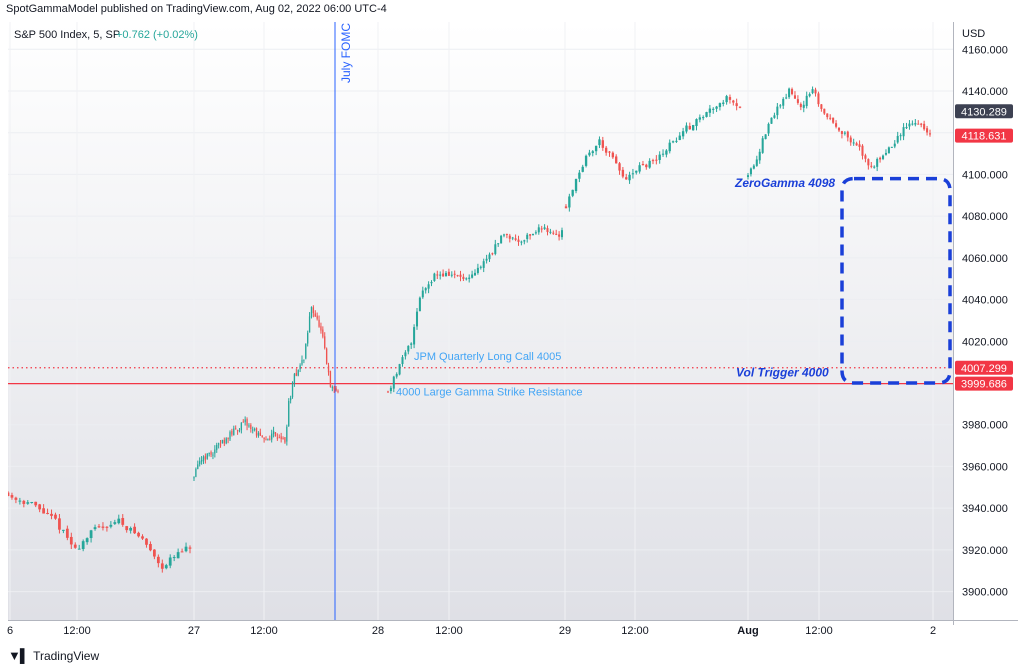  What do you see at coordinates (471, 631) in the screenshot?
I see `time-axis: 6 12:00 27 12:00 28 12:00 29 12:00 Aug 12:00 2` at bounding box center [471, 631].